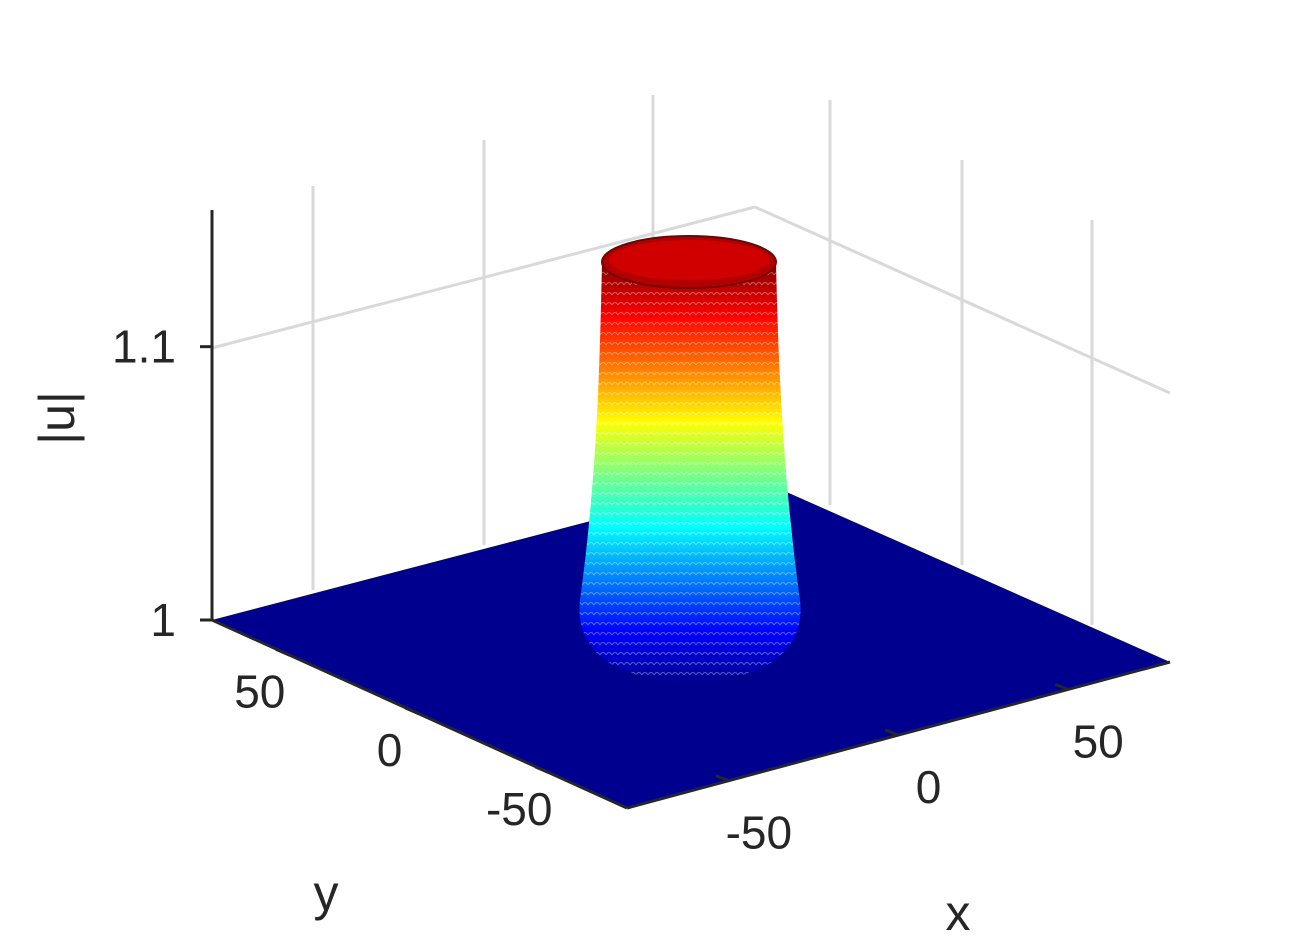  I want to click on peak-column, so click(690, 458).